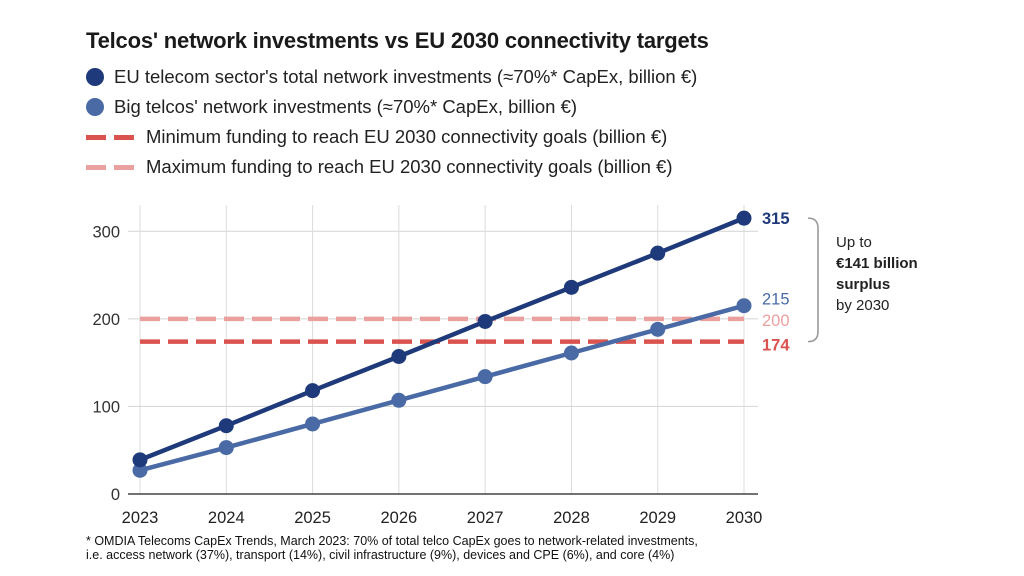 This screenshot has height=576, width=1024. Describe the element at coordinates (658, 253) in the screenshot. I see `series-total-point-2029` at that location.